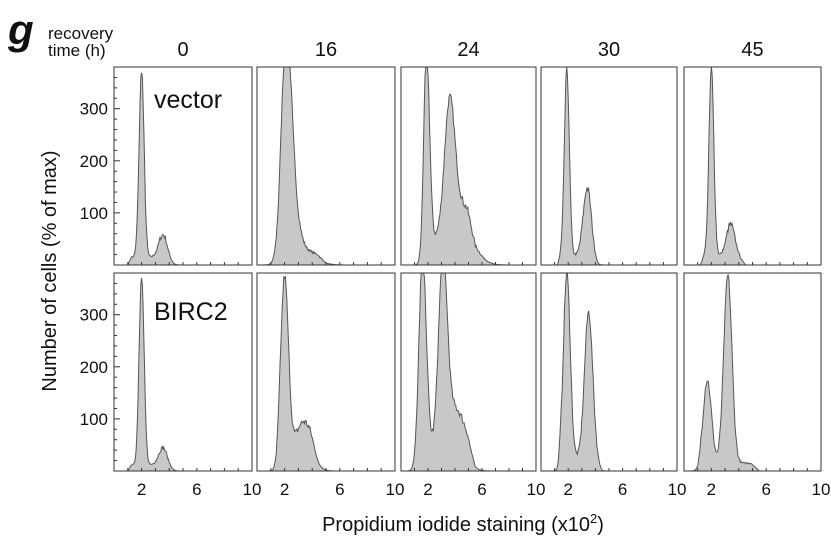 The width and height of the screenshot is (831, 540). What do you see at coordinates (468, 166) in the screenshot?
I see `histogram-vector-24h` at bounding box center [468, 166].